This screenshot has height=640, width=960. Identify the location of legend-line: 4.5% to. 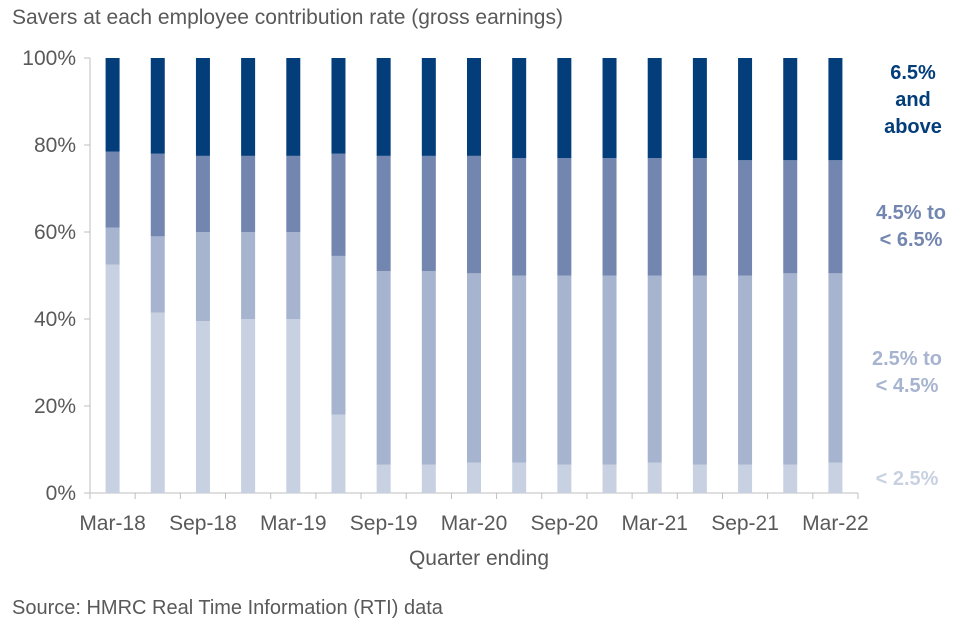
(911, 213).